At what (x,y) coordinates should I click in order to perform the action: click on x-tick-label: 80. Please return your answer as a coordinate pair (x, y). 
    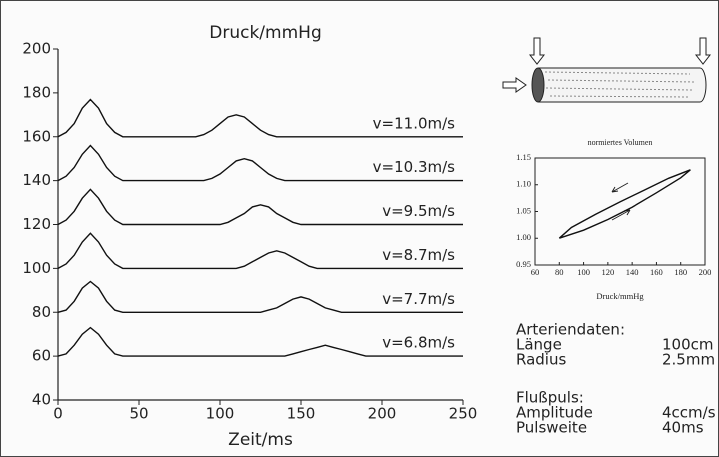
    Looking at the image, I should click on (559, 272).